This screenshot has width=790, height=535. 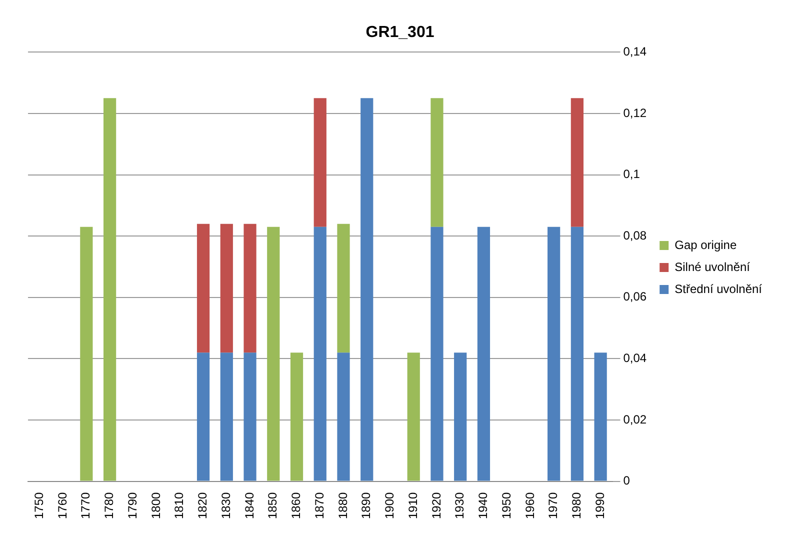 What do you see at coordinates (436, 506) in the screenshot?
I see `x-tick-label: 1920` at bounding box center [436, 506].